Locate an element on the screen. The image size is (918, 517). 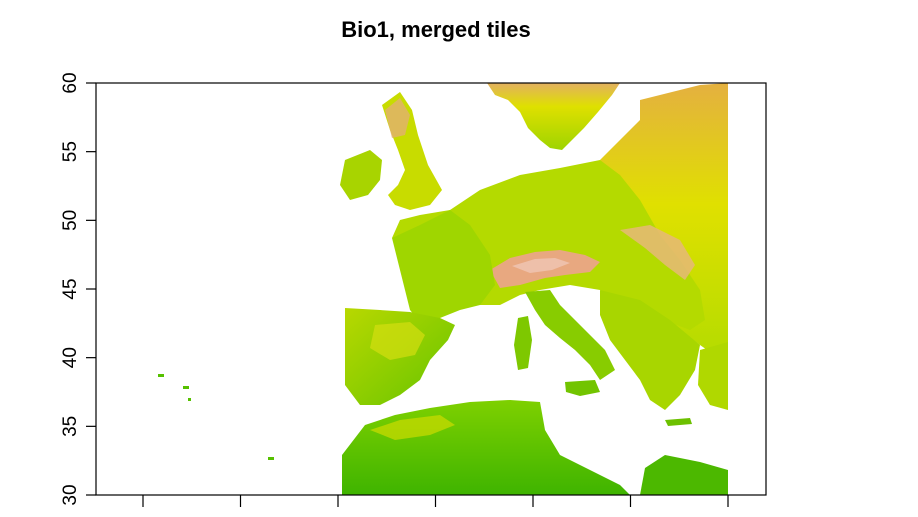
y-tick-label: 55 is located at coordinates (70, 151).